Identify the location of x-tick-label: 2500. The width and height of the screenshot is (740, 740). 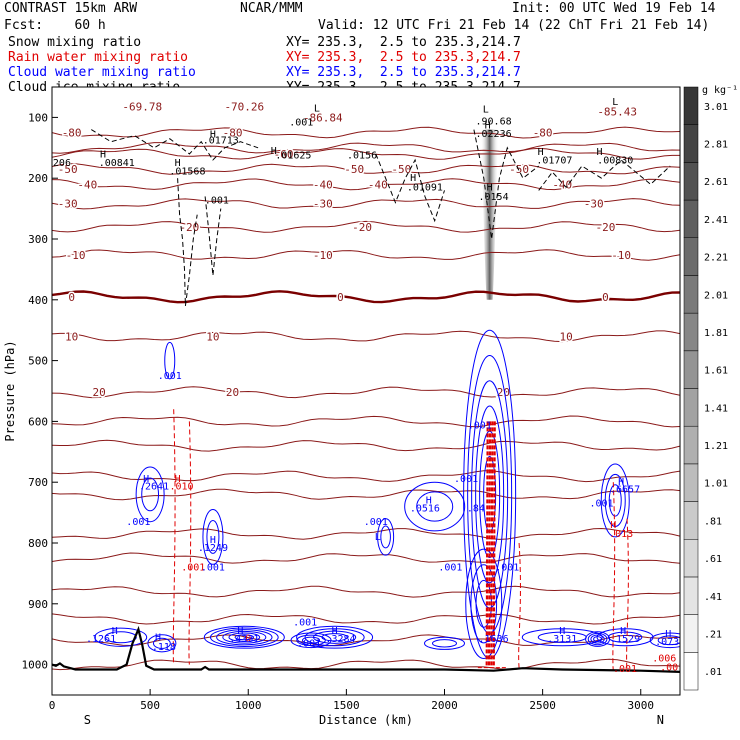
(542, 705).